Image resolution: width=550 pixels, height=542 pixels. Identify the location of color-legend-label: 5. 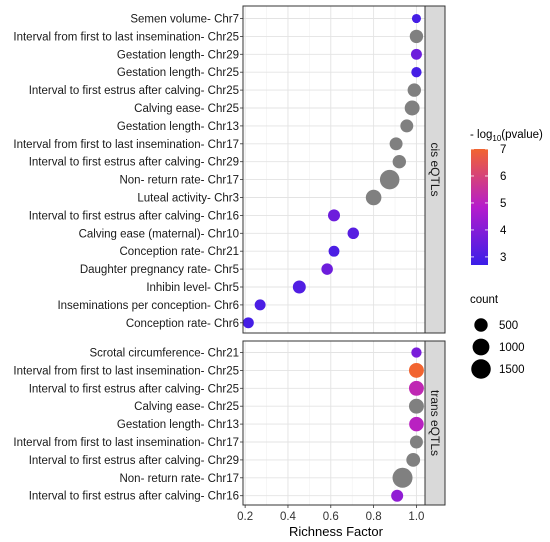
(503, 204).